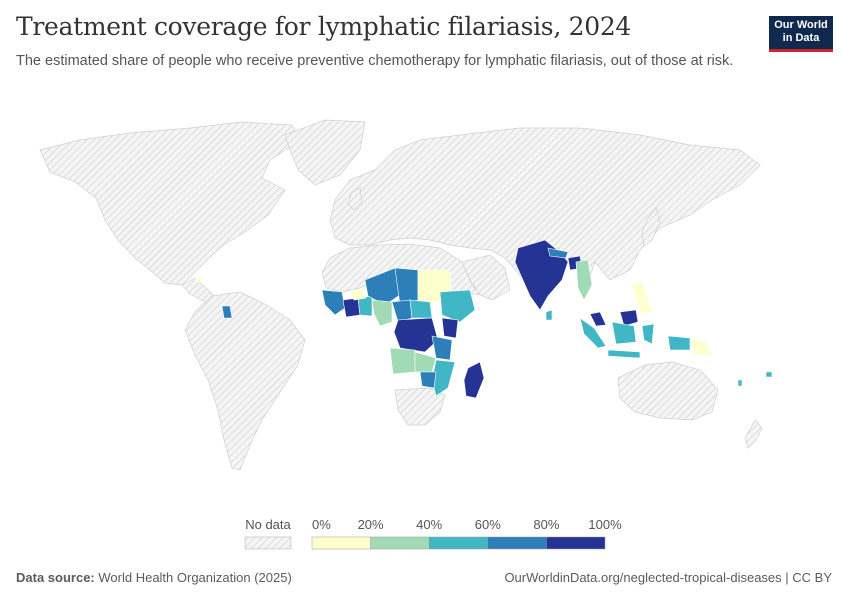 The height and width of the screenshot is (600, 850). What do you see at coordinates (467, 524) in the screenshot?
I see `legend-ticks: 0% 20% 40% 60% 80% 100%` at bounding box center [467, 524].